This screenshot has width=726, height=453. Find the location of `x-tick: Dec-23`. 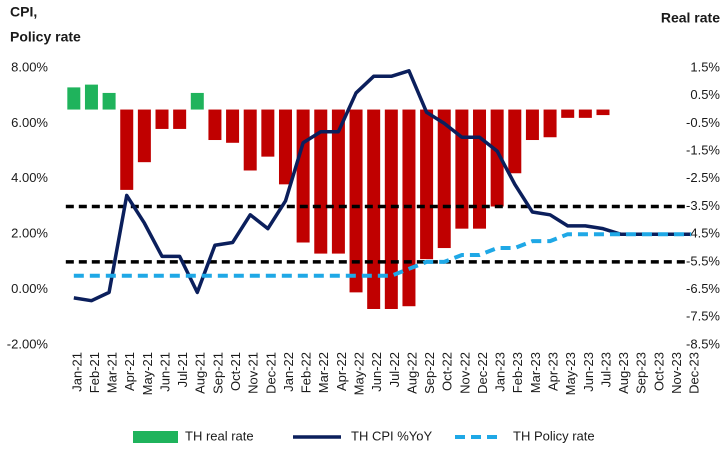

x-tick: Dec-23 is located at coordinates (694, 373).